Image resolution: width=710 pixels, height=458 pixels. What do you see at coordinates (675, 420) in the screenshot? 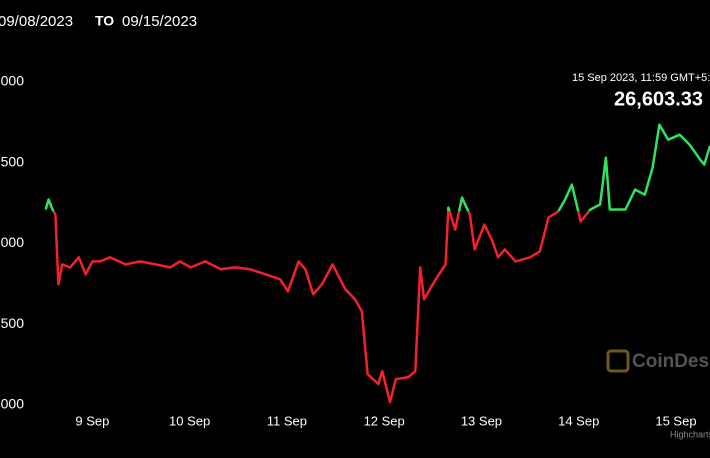
I see `x-tick-label: 15 Sep` at bounding box center [675, 420].